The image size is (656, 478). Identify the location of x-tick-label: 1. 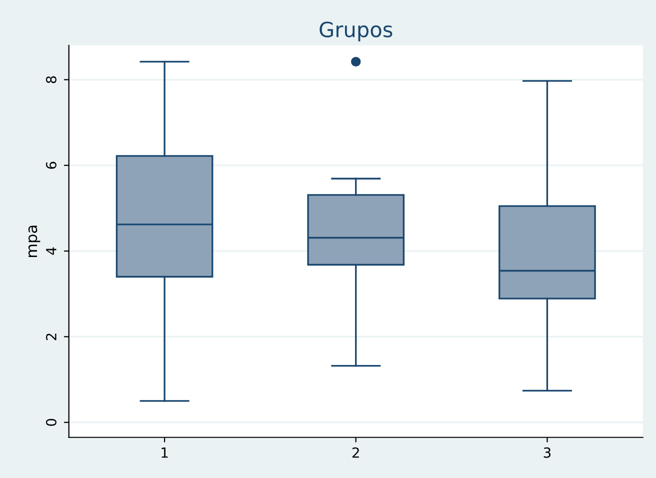
(165, 453).